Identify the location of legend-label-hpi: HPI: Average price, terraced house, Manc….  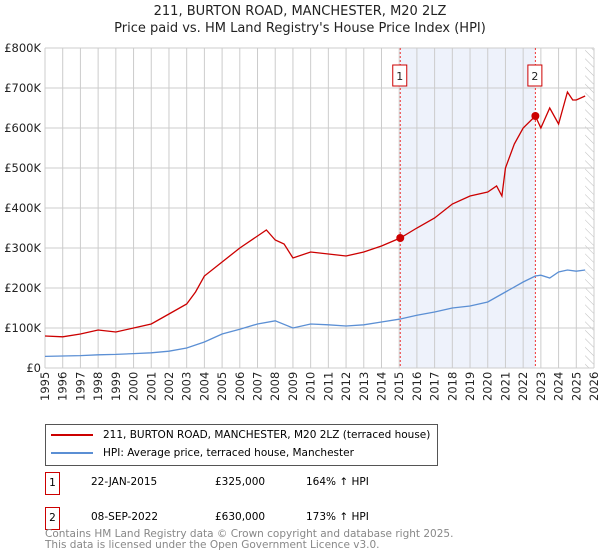
(228, 453).